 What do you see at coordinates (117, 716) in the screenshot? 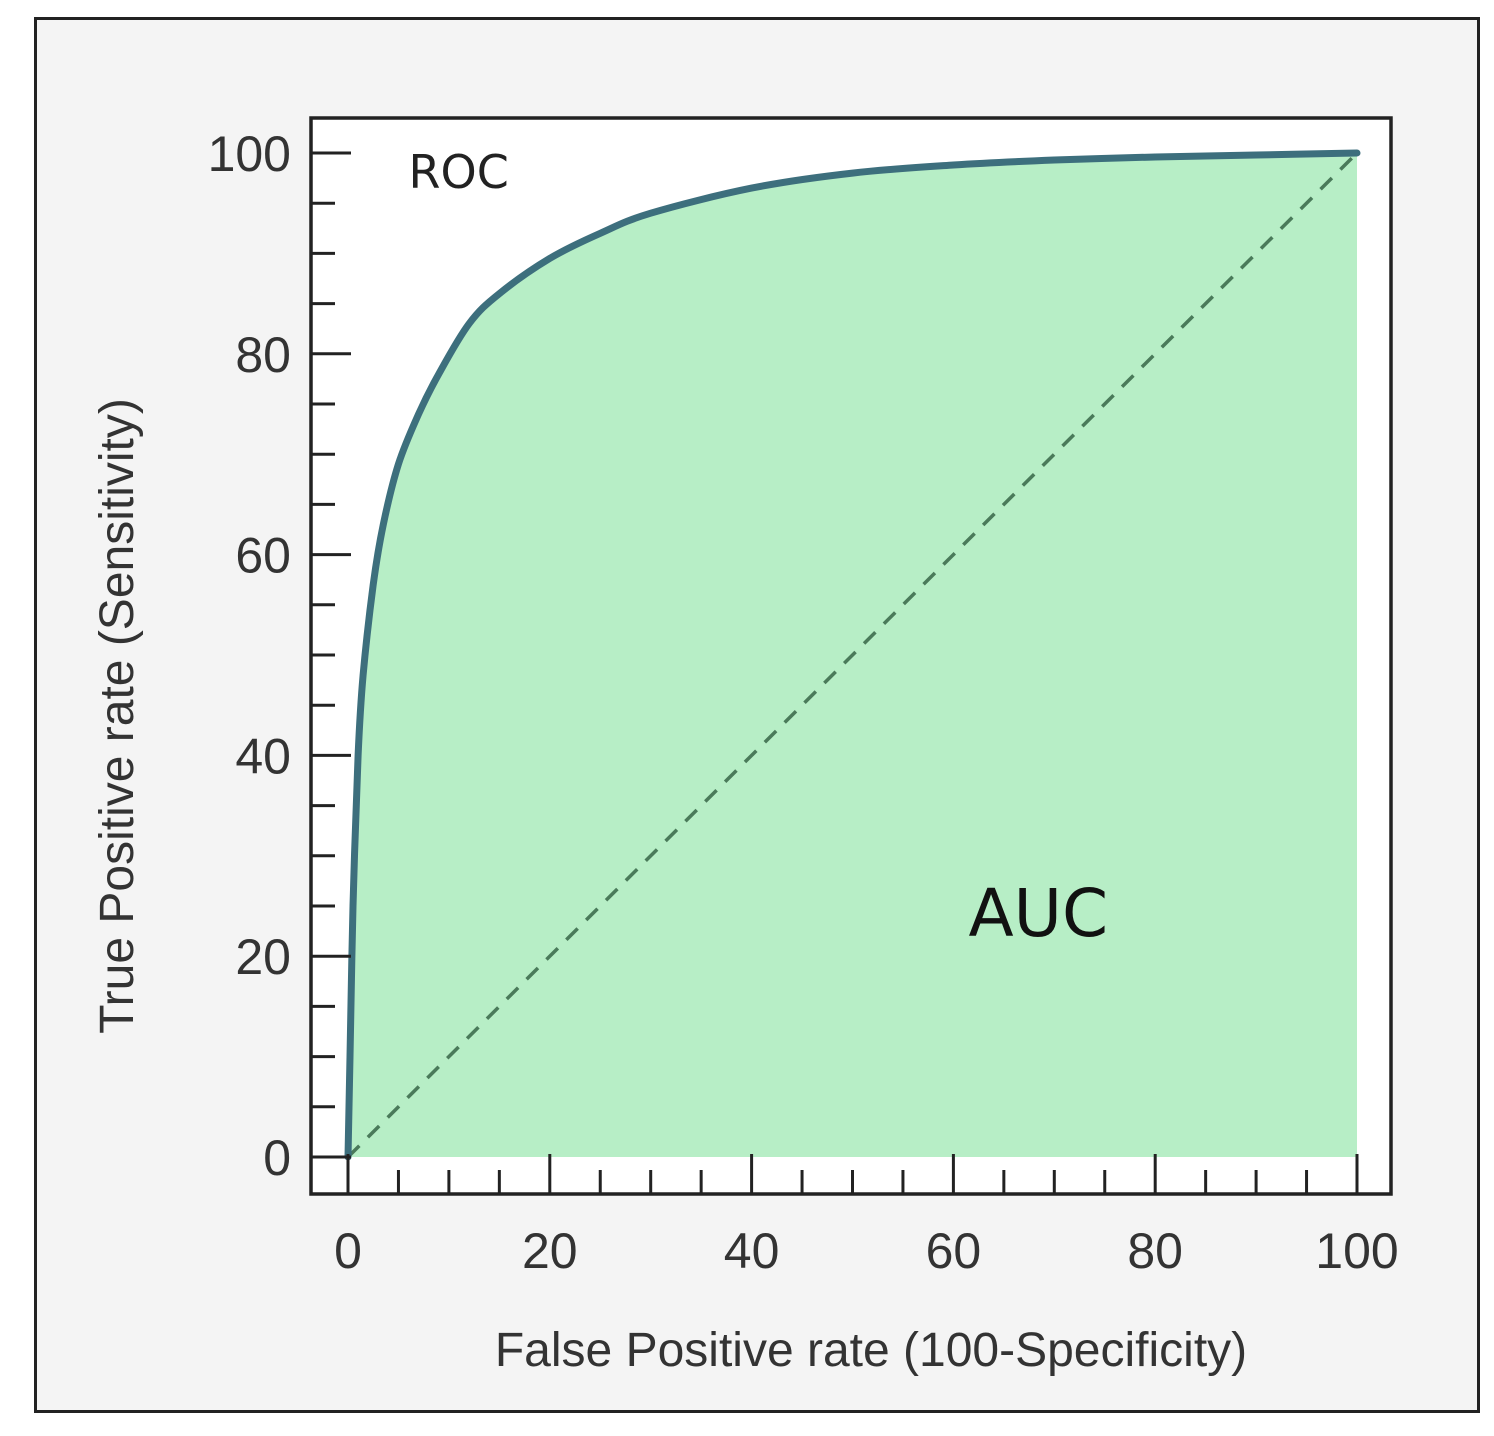
I see `y-axis-title: True Positive rate (Sensitivity)` at bounding box center [117, 716].